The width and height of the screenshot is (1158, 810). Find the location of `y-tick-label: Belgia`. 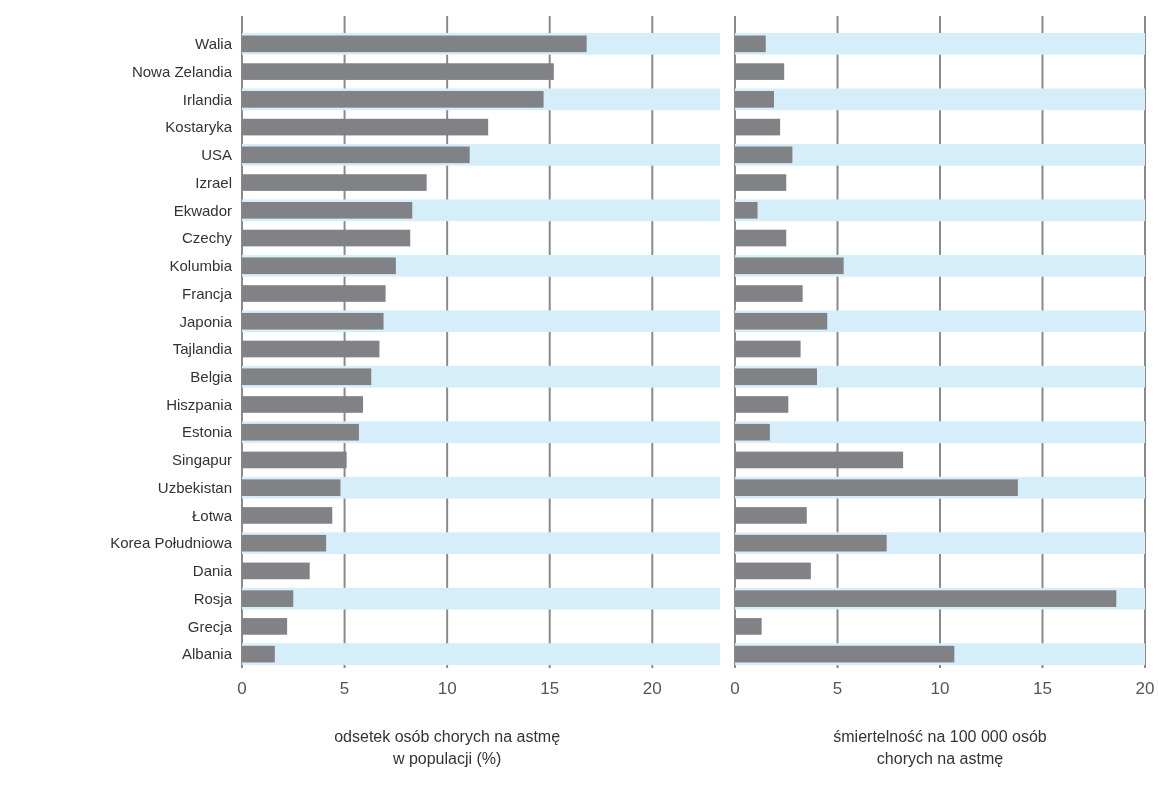

y-tick-label: Belgia is located at coordinates (211, 376).